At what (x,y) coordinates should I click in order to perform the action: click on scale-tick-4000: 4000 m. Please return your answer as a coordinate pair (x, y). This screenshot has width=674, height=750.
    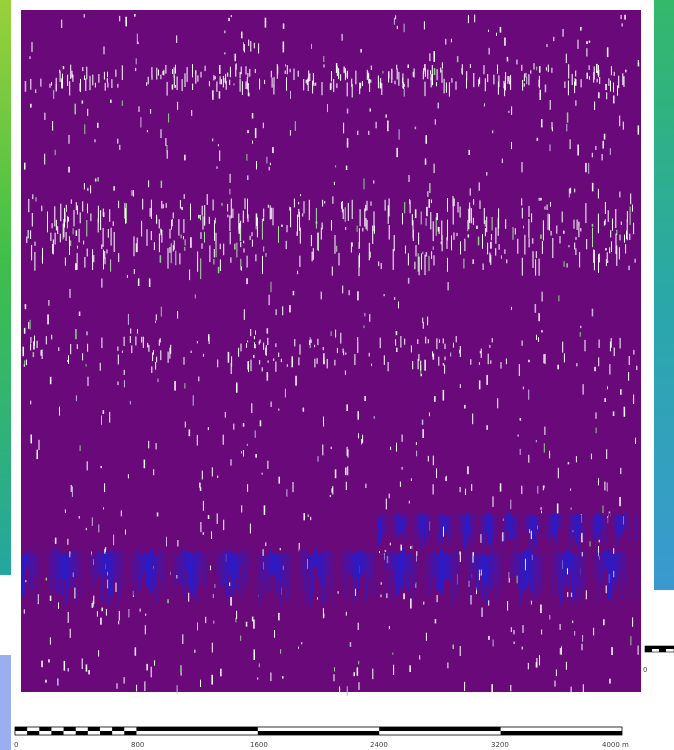
    Looking at the image, I should click on (615, 745).